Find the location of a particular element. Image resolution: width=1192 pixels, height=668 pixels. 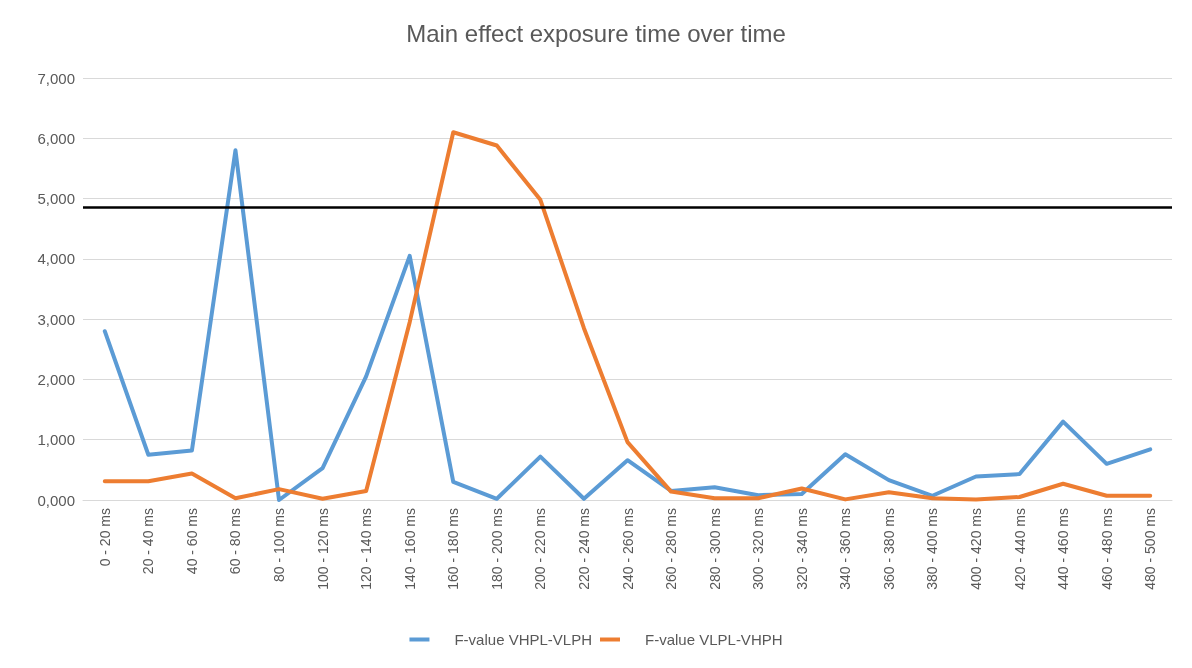

x-tick-label: 420 - 440 ms is located at coordinates (1019, 549).